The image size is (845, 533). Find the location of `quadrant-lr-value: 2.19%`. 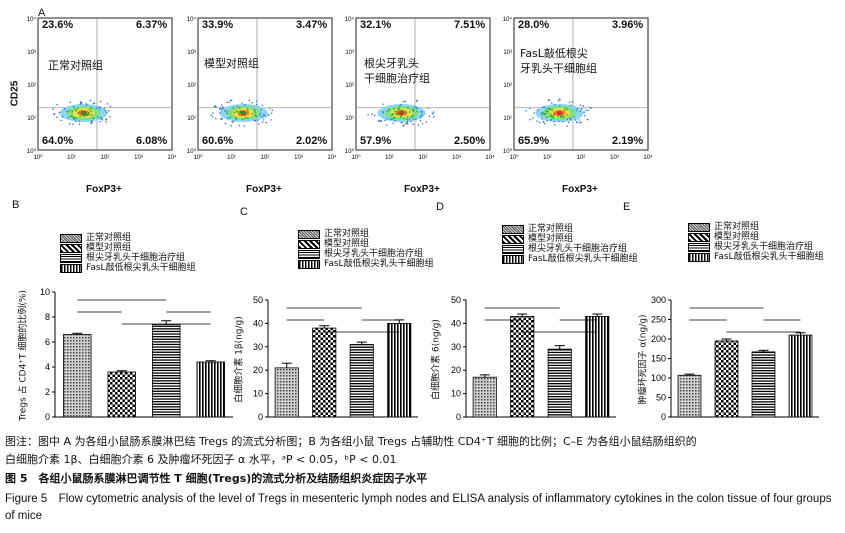

quadrant-lr-value: 2.19% is located at coordinates (628, 141).